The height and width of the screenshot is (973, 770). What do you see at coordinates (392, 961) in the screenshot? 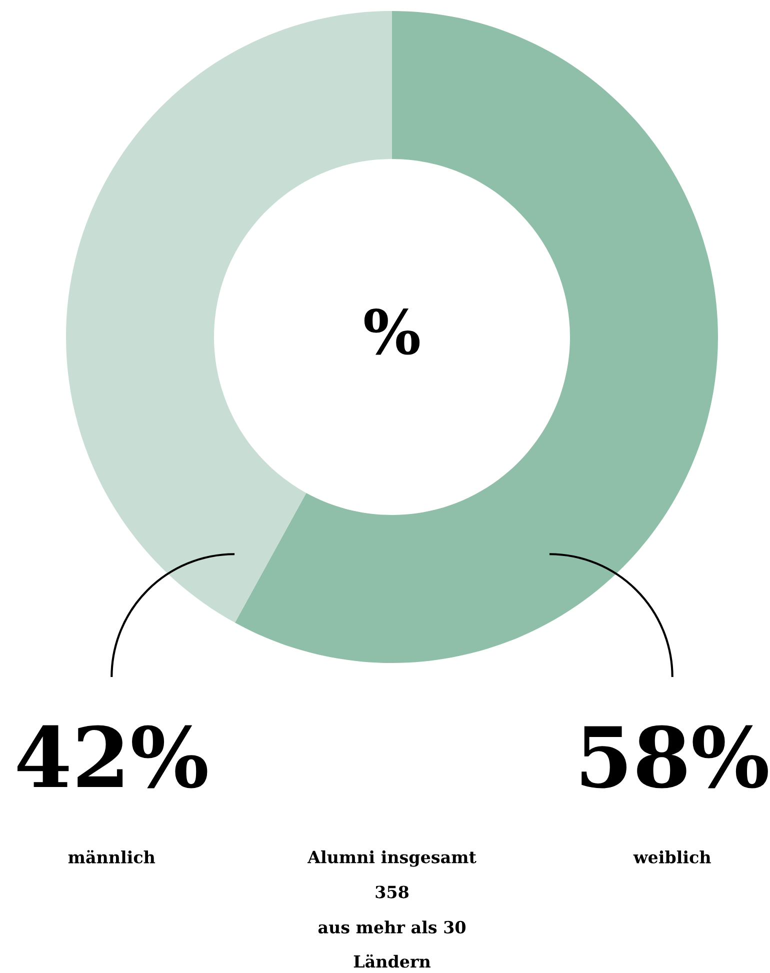
I see `text: Ländern` at bounding box center [392, 961].